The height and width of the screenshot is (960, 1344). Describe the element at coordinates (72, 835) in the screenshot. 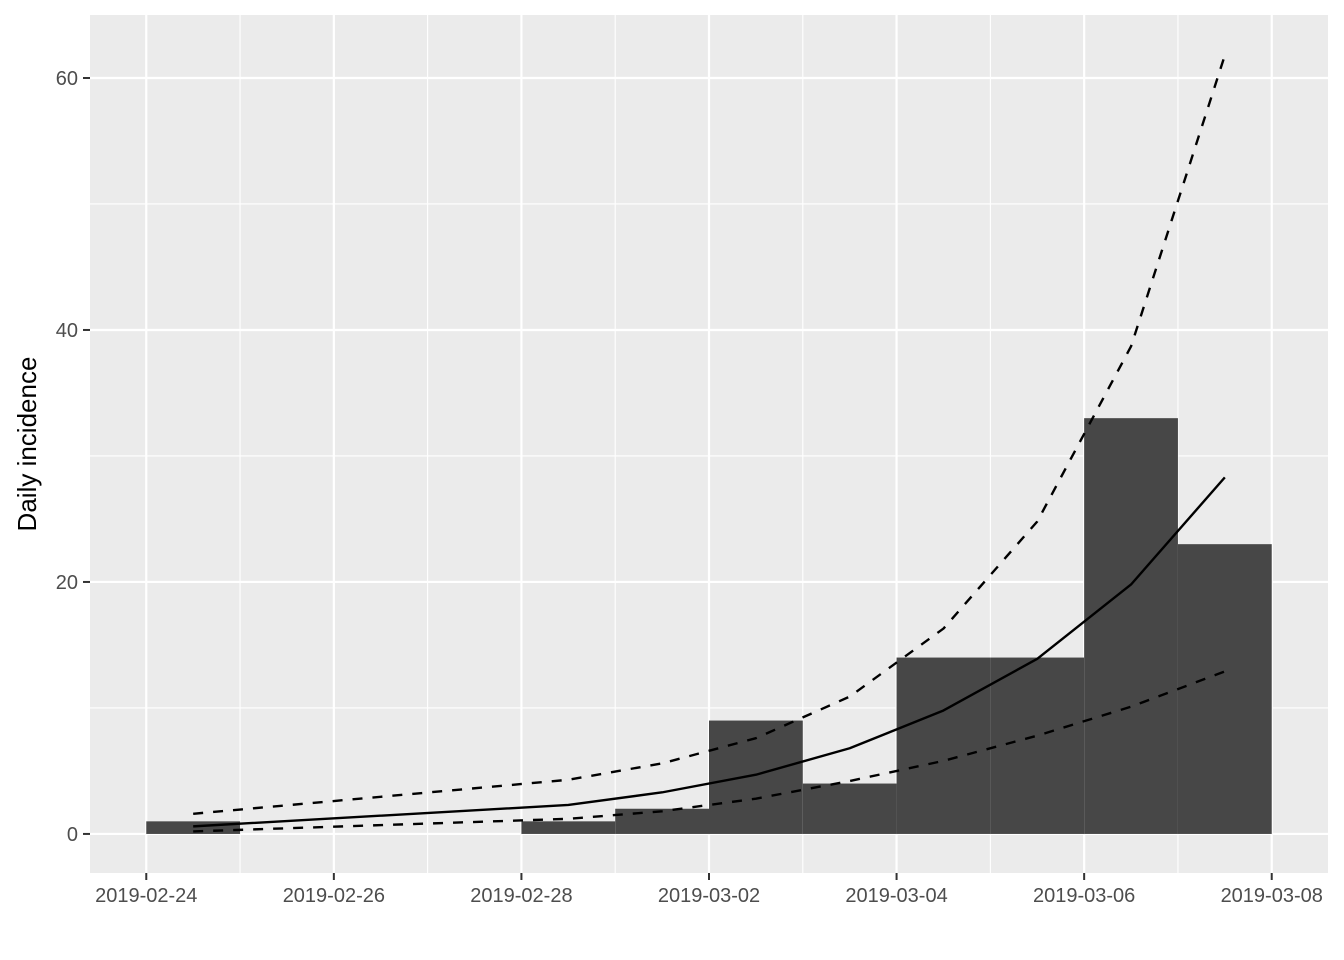

I see `y-tick-label: 0` at that location.